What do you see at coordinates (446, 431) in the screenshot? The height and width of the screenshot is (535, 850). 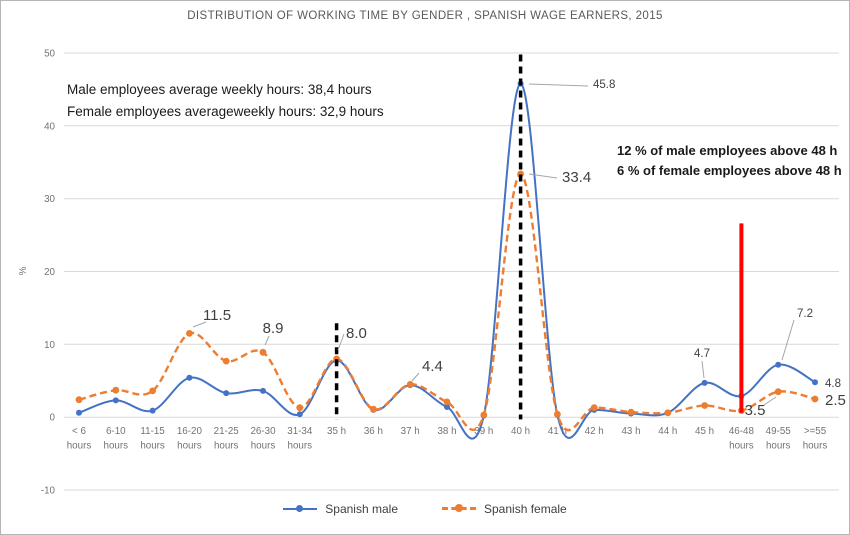 I see `x-tick-label: 38 h` at bounding box center [446, 431].